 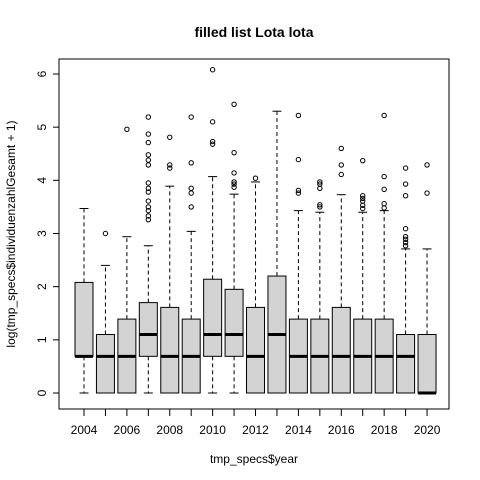 I want to click on x-tick-label: 2012, so click(x=255, y=430).